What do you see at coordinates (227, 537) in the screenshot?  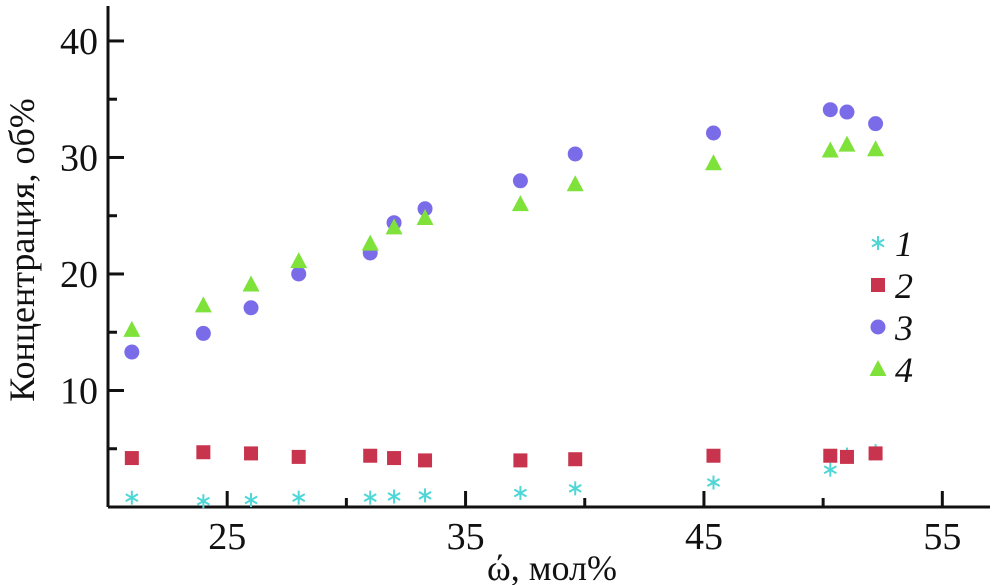 I see `x-tick-label: 25` at bounding box center [227, 537].